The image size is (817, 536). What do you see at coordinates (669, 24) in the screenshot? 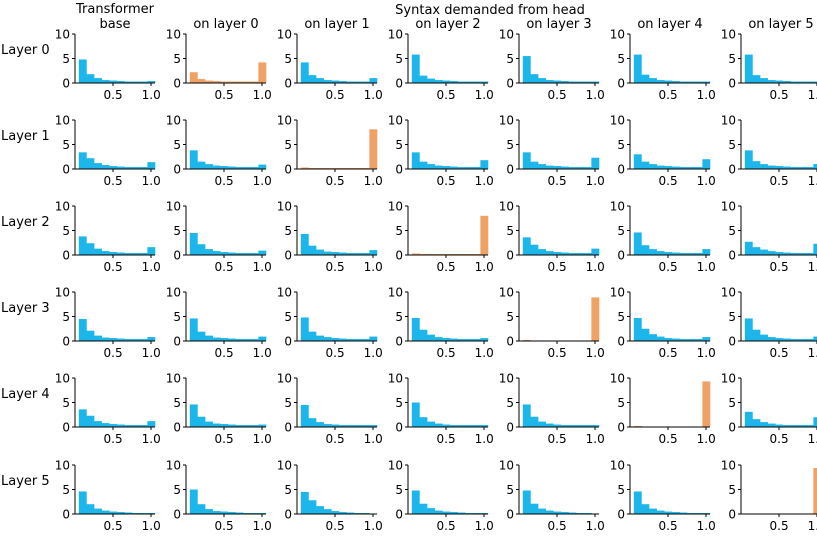
I see `column-header: on layer 4` at bounding box center [669, 24].